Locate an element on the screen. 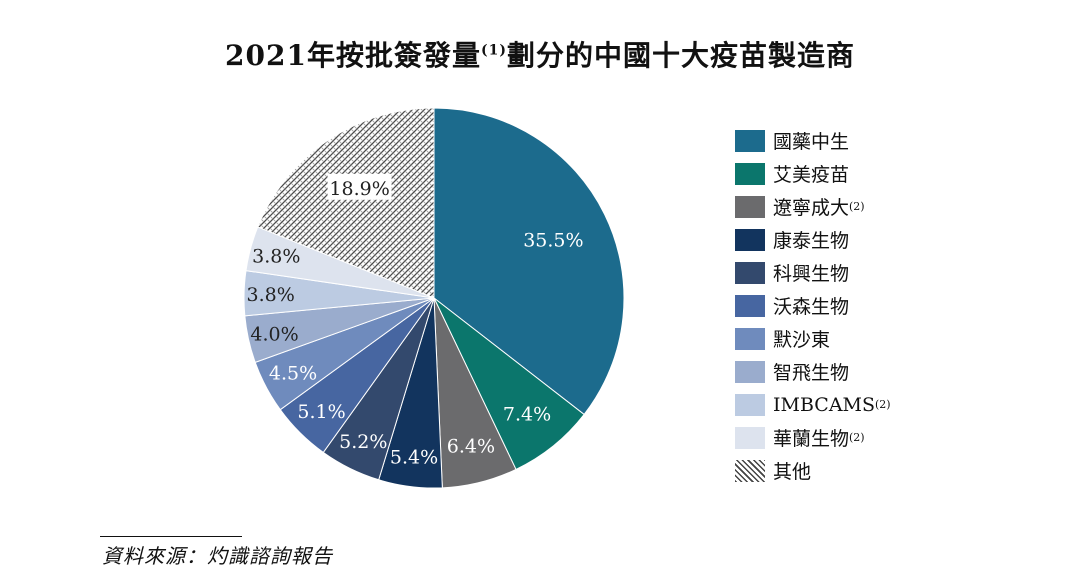 The width and height of the screenshot is (1080, 580). legend-item: 遼寧成大 (2) is located at coordinates (813, 206).